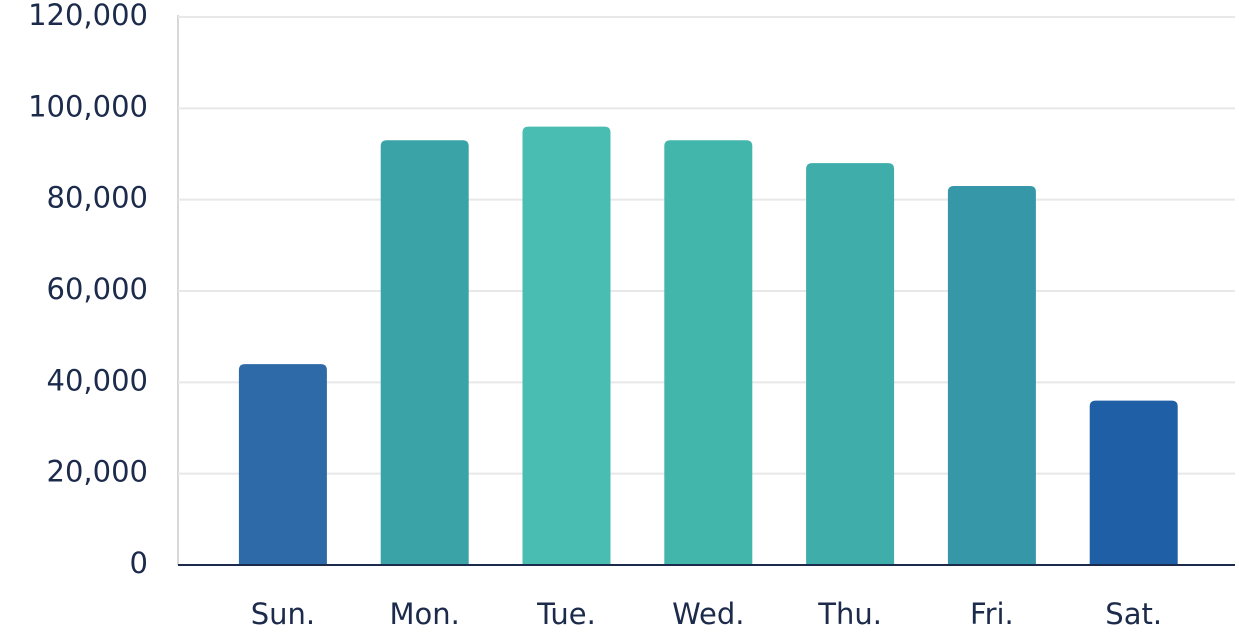  I want to click on y-tick-label: 100,000, so click(88, 106).